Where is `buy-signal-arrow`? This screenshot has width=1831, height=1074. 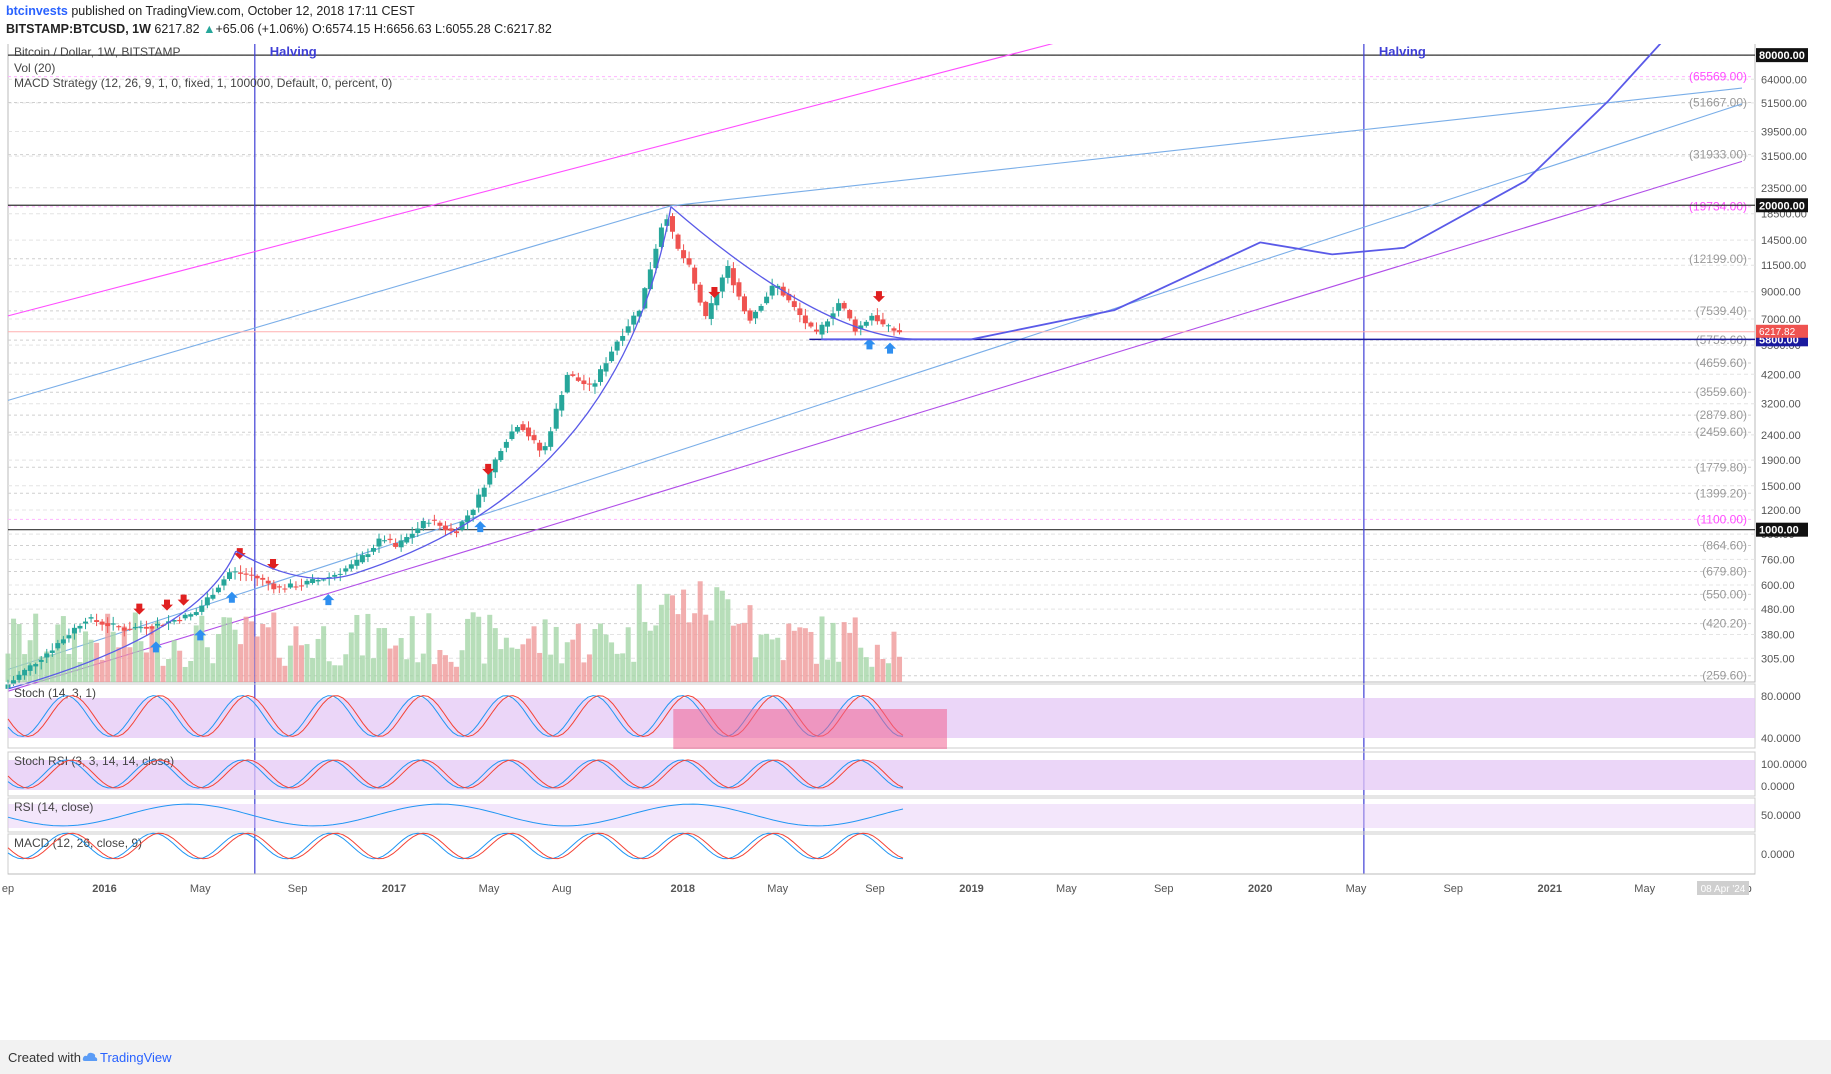 buy-signal-arrow is located at coordinates (869, 344).